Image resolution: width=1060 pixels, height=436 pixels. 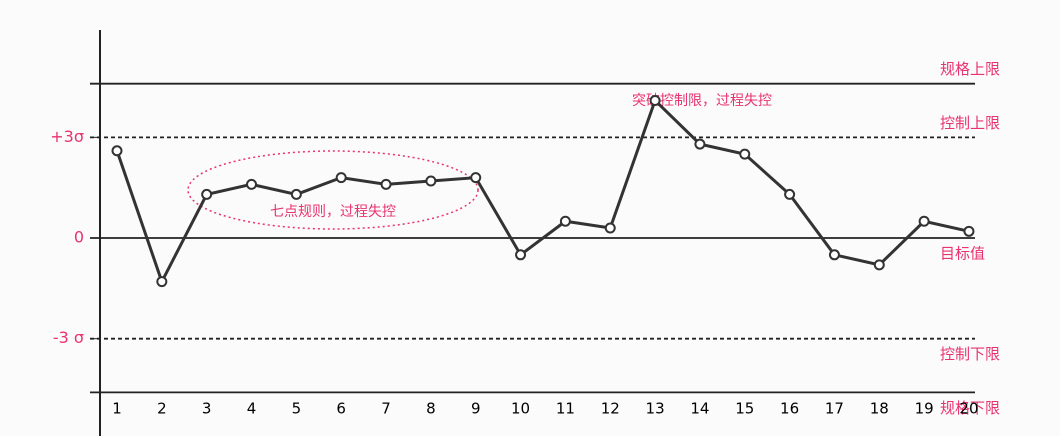 What do you see at coordinates (520, 409) in the screenshot?
I see `x-tick-label: 10` at bounding box center [520, 409].